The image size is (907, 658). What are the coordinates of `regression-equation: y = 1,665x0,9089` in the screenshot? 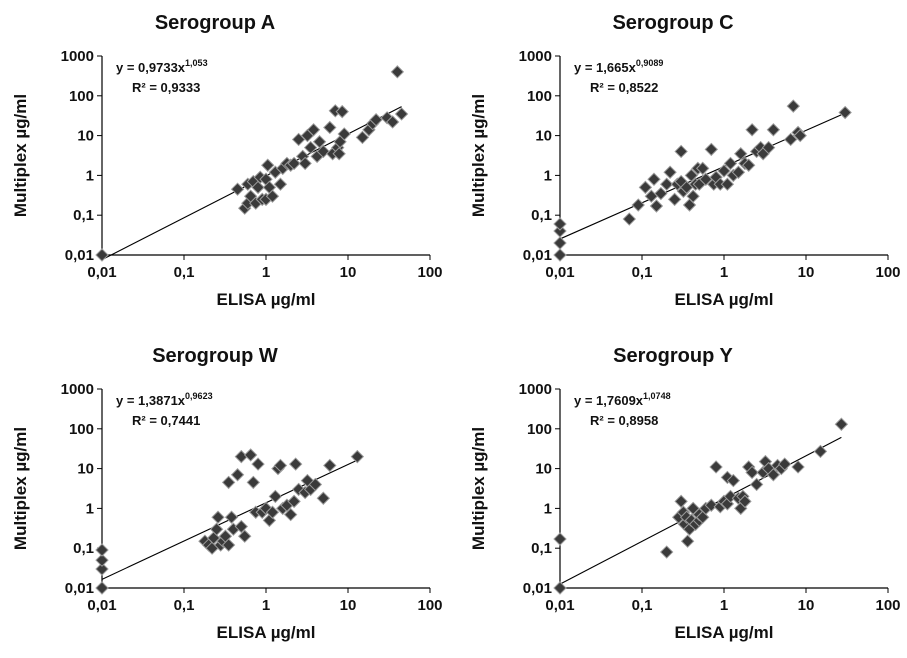 It's located at (618, 66).